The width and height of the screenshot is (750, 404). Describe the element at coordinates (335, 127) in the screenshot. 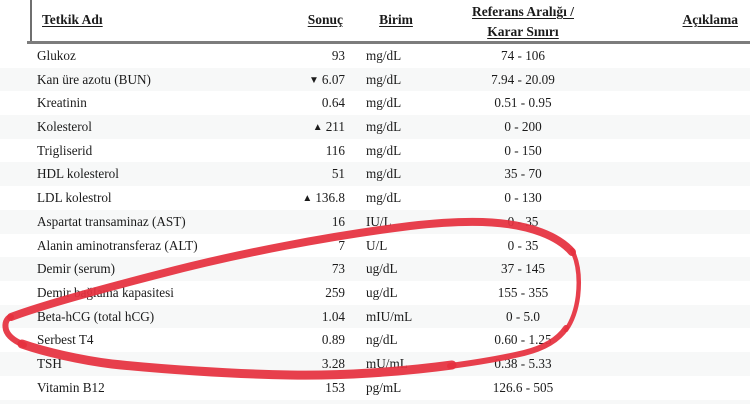

I see `result-value: 211` at that location.